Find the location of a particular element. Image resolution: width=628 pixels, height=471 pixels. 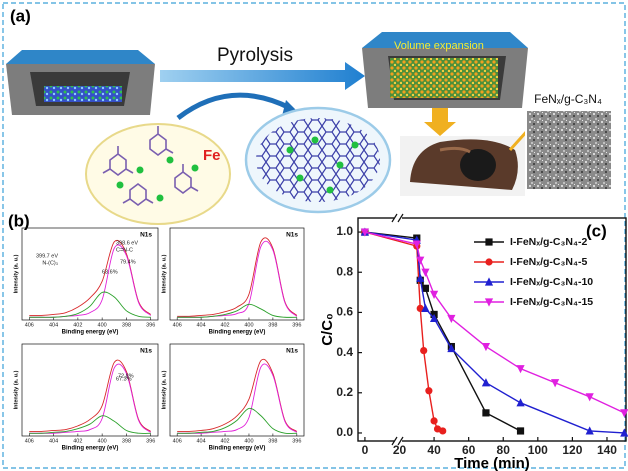

legend-label: I-FeNₓ/g-C₃N₄-15 is located at coordinates (551, 302).